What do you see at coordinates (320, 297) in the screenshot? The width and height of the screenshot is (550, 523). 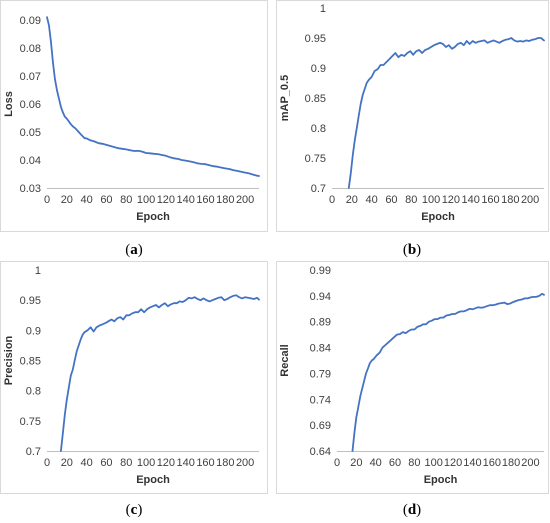 I see `y-tick-label: 0.94` at bounding box center [320, 297].